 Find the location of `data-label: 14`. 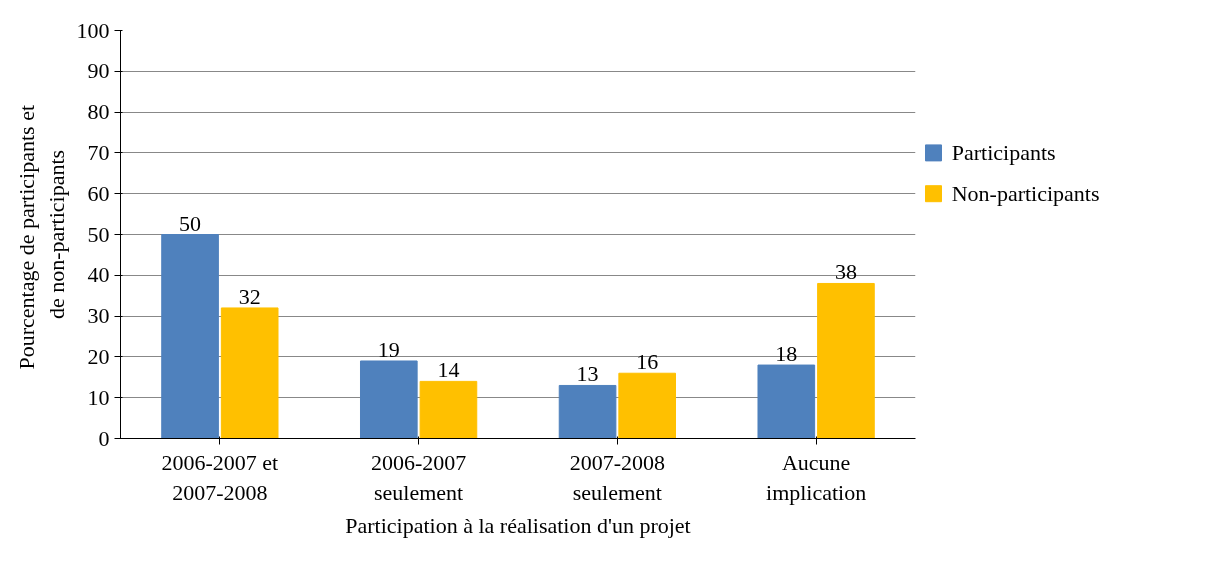

data-label: 14 is located at coordinates (448, 370).